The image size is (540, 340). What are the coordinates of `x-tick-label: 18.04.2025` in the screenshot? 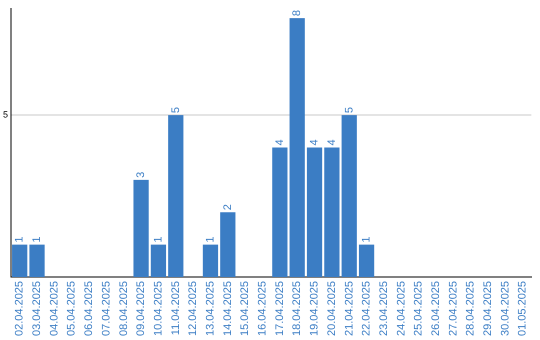 It's located at (297, 308).